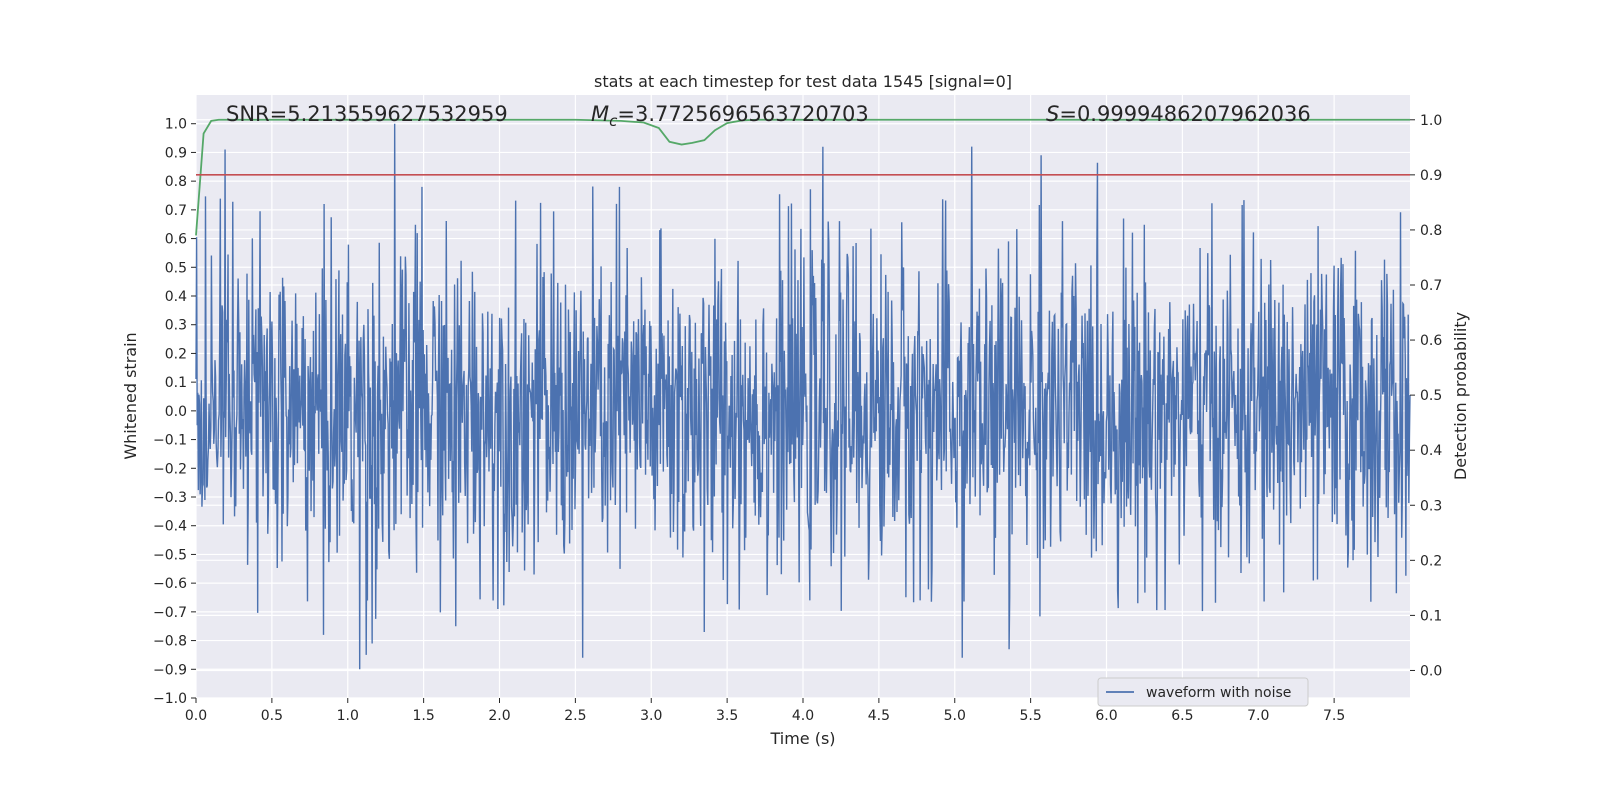  I want to click on probability-trace, so click(802, 177).